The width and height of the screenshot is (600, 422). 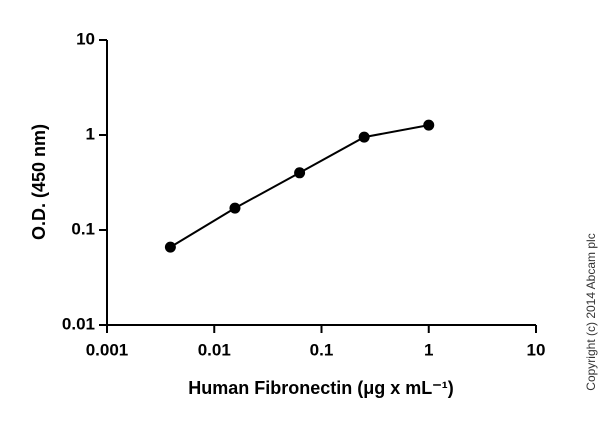 What do you see at coordinates (39, 182) in the screenshot?
I see `y-axis-label: O.D. (450 nm)` at bounding box center [39, 182].